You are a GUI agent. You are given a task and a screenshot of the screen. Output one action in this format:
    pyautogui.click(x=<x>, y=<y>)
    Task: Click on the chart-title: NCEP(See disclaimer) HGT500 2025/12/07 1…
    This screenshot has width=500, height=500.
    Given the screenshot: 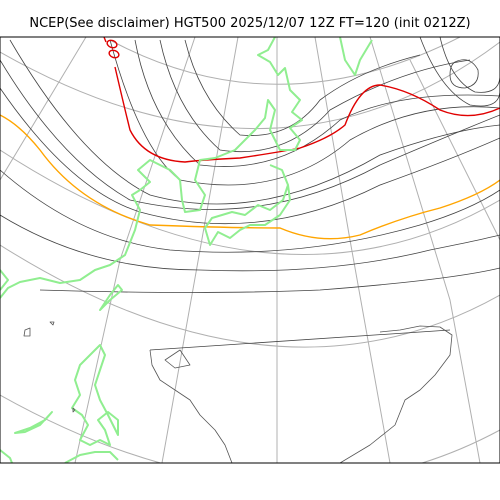 What is the action you would take?
    pyautogui.click(x=250, y=23)
    